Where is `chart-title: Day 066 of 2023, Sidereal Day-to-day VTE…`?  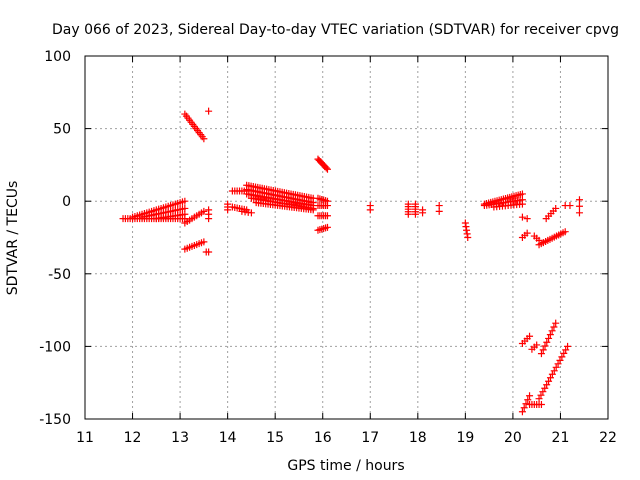 chart-title: Day 066 of 2023, Sidereal Day-to-day VTE… is located at coordinates (335, 30).